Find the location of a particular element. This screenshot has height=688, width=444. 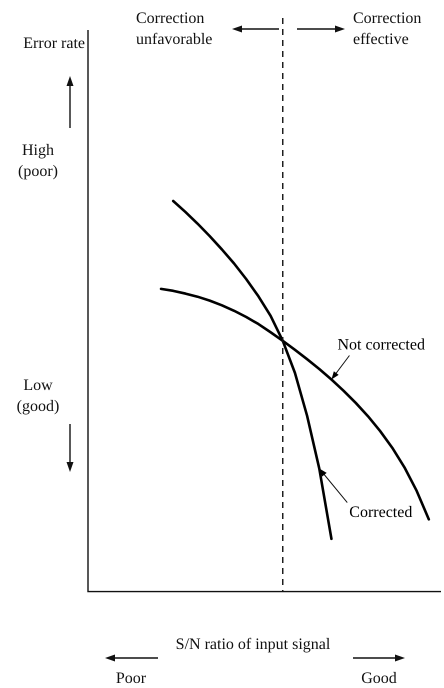

series-label: Corrected is located at coordinates (380, 512).